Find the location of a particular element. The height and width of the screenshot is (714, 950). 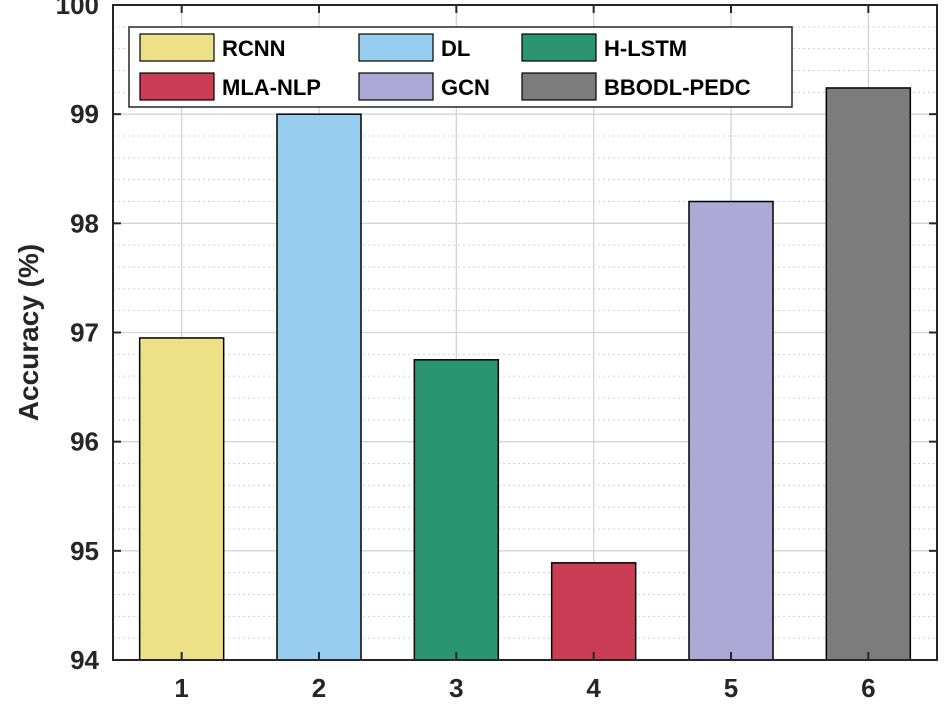

y-tick-label: 94 is located at coordinates (84, 660).